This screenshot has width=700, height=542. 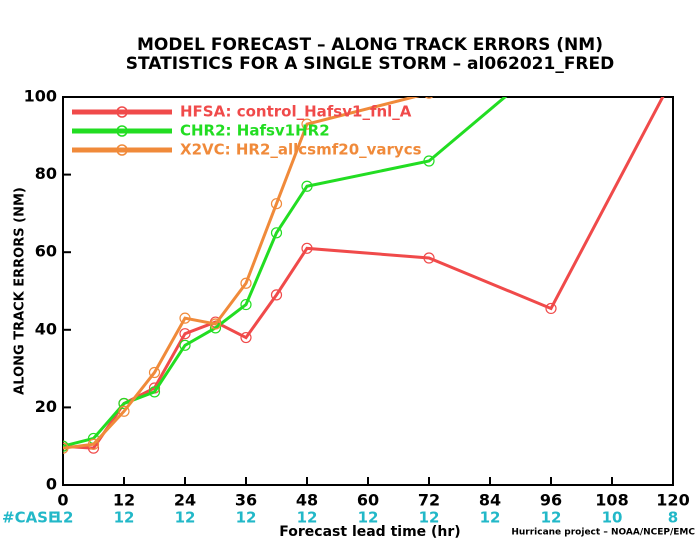 What do you see at coordinates (673, 518) in the screenshot?
I see `case-count: 8` at bounding box center [673, 518].